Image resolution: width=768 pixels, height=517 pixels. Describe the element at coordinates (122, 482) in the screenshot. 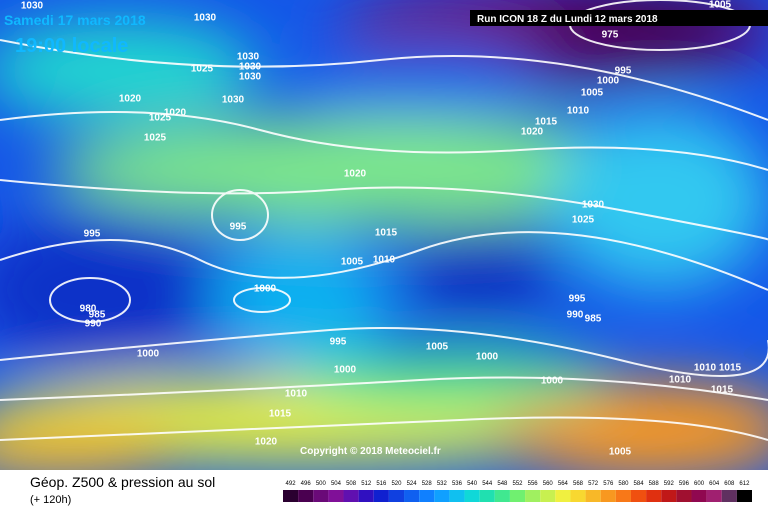

I see `footer-title: Géop. Z500 & pression au sol` at that location.